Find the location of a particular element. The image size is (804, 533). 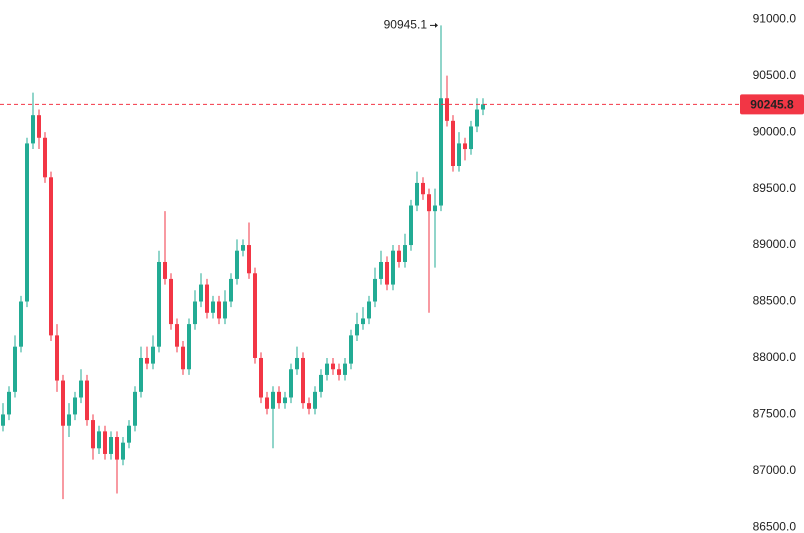

y-tick-label: 91000.0 is located at coordinates (775, 18).